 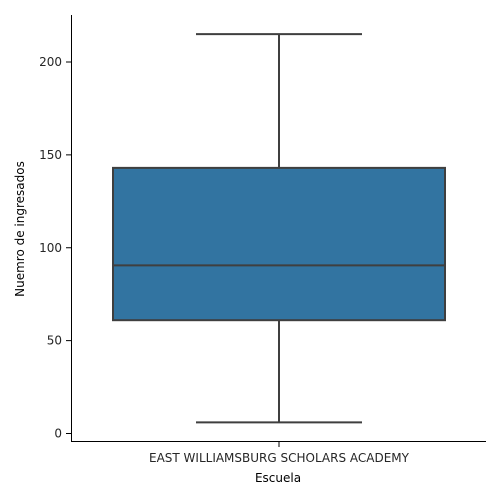 I want to click on y-tick-label: 200, so click(x=50, y=62).